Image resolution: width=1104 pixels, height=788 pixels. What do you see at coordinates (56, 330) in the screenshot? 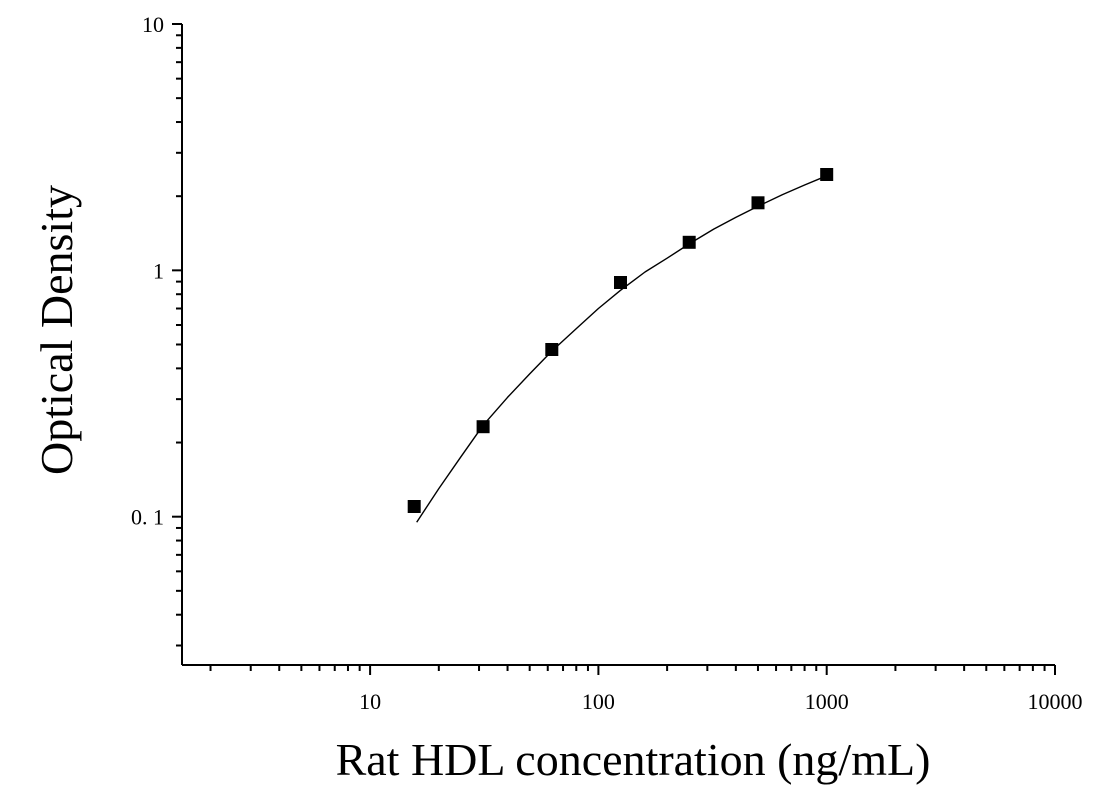
I see `y-axis-title: Optical Density` at bounding box center [56, 330].